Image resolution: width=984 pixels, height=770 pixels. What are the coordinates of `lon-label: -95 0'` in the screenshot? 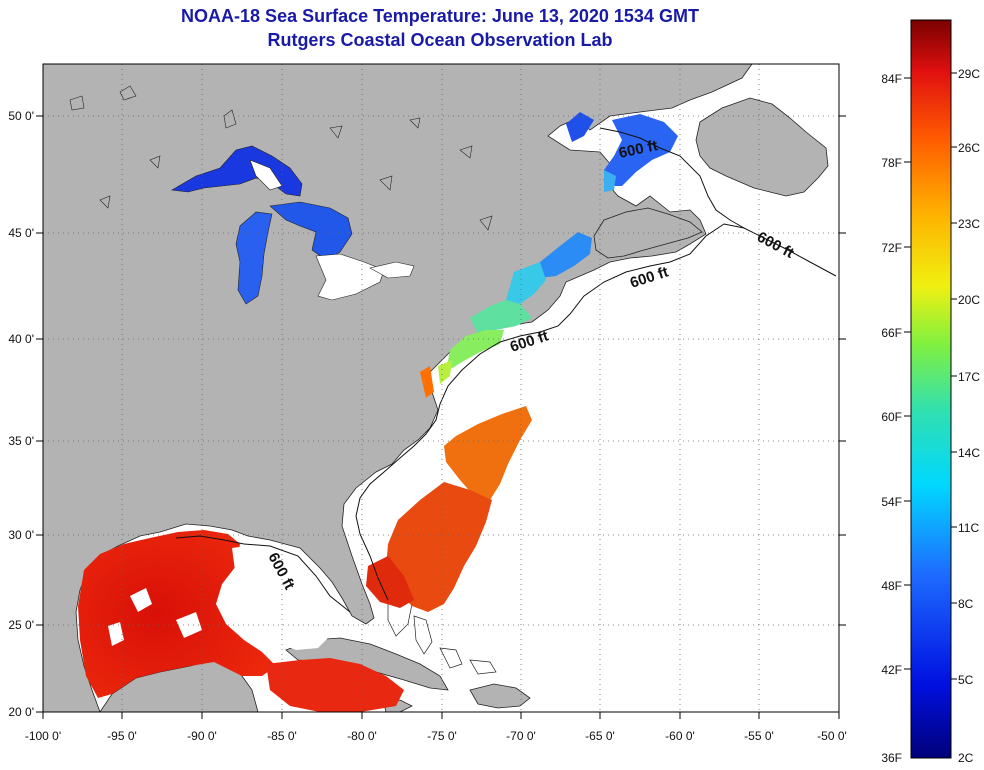 It's located at (122, 736).